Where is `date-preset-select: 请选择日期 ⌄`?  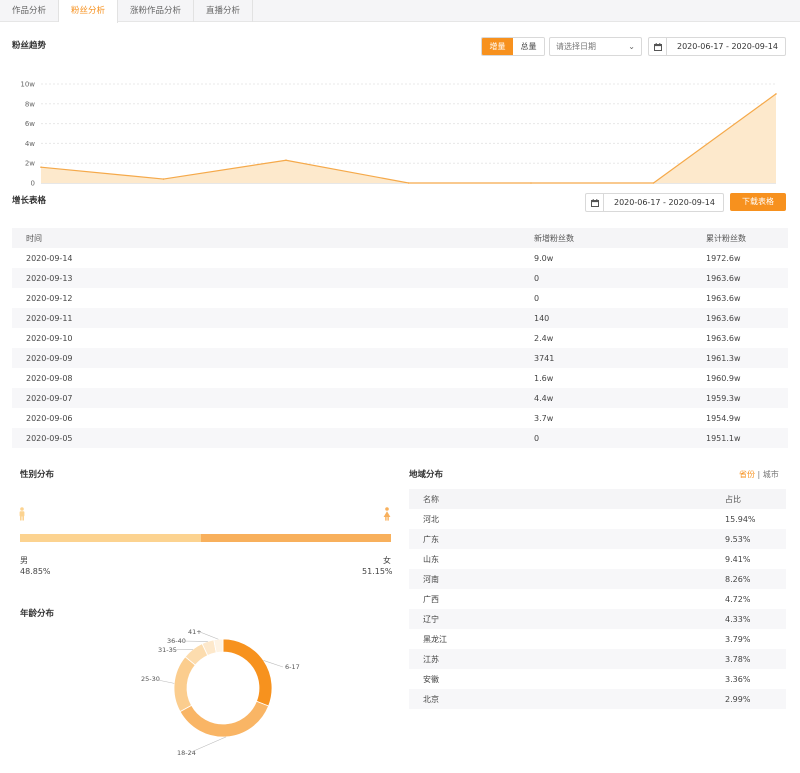
date-preset-select: 请选择日期 ⌄ is located at coordinates (595, 46).